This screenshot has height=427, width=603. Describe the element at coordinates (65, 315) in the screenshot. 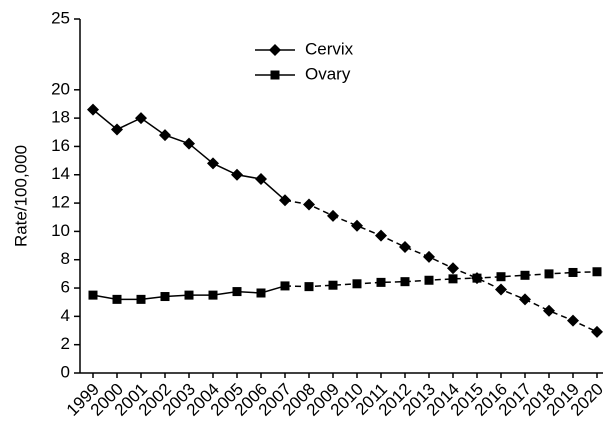

I see `y-tick-label: 4` at that location.